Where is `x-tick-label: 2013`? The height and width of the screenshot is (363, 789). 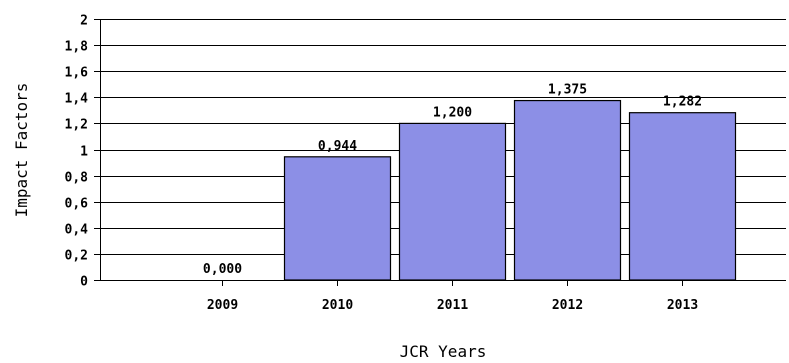
x-tick-label: 2013 is located at coordinates (682, 305).